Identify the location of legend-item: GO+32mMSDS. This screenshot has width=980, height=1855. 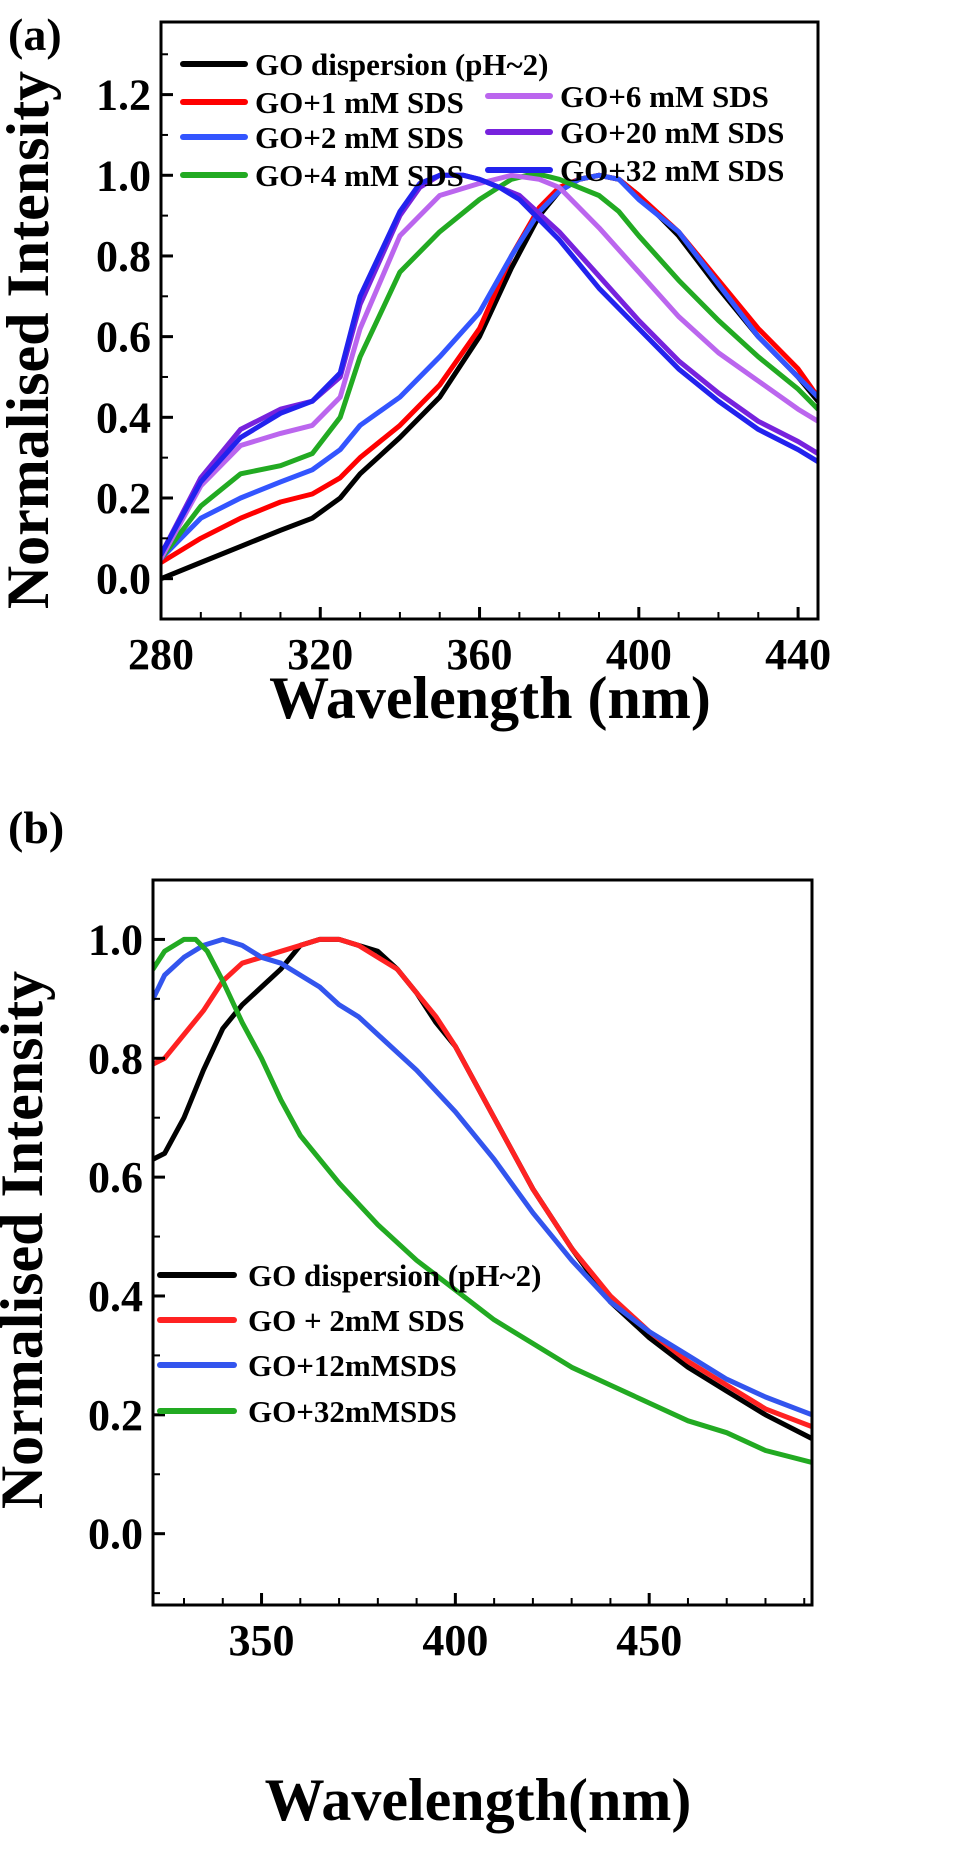
(307, 1411).